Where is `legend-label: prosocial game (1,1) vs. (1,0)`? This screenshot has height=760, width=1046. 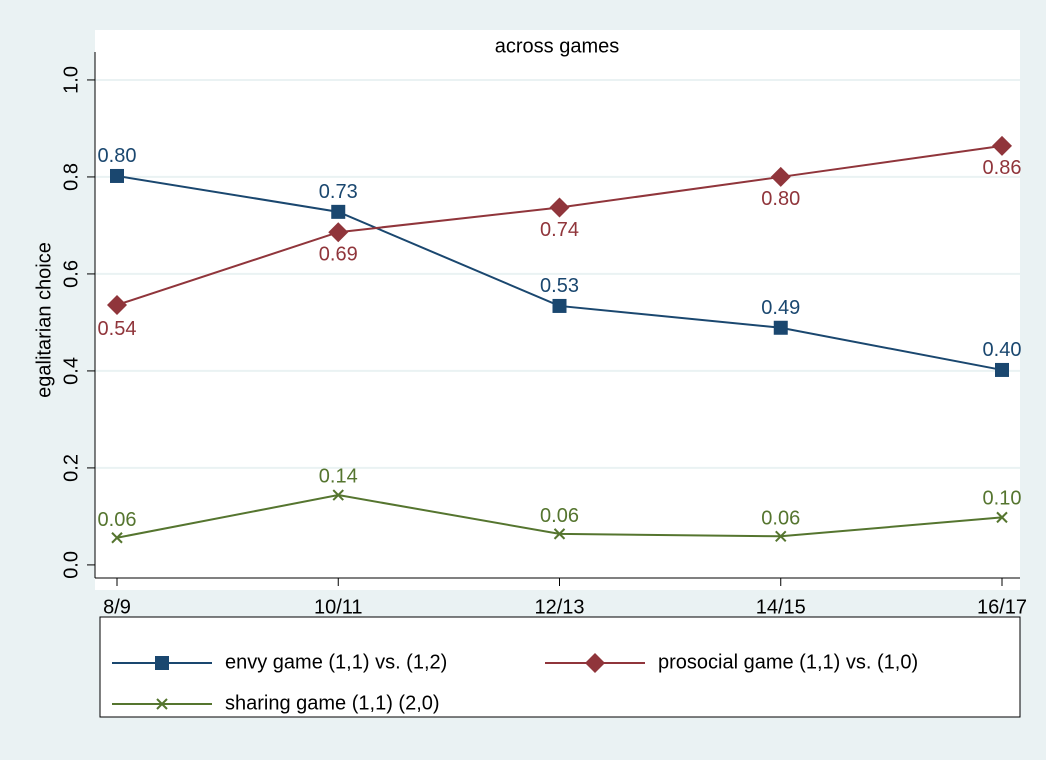
legend-label: prosocial game (1,1) vs. (1,0) is located at coordinates (788, 662).